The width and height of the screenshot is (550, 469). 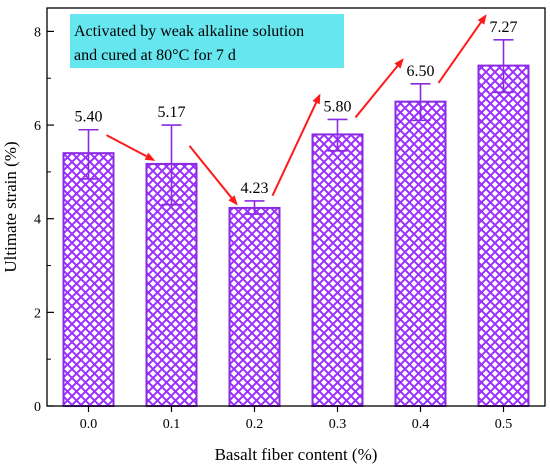 What do you see at coordinates (172, 424) in the screenshot?
I see `x-tick-label-0.1: 0.1` at bounding box center [172, 424].